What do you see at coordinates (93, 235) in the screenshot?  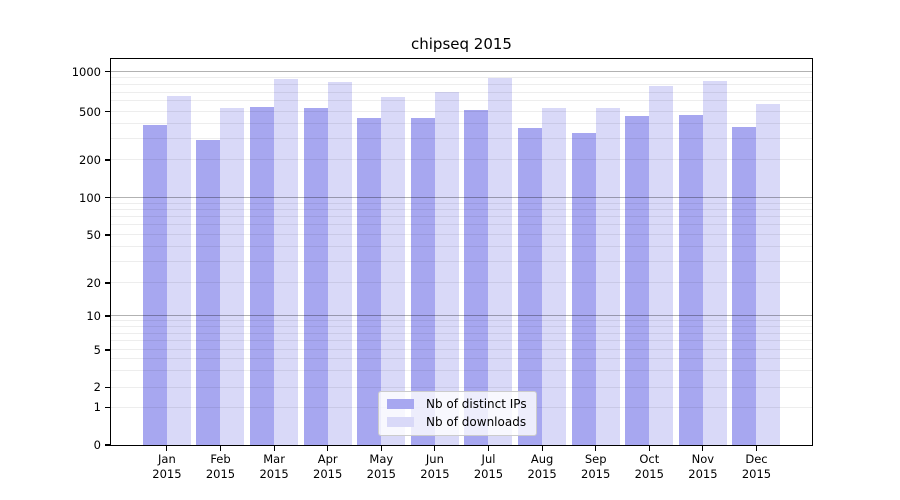 I see `y-tick-label: 50` at bounding box center [93, 235].